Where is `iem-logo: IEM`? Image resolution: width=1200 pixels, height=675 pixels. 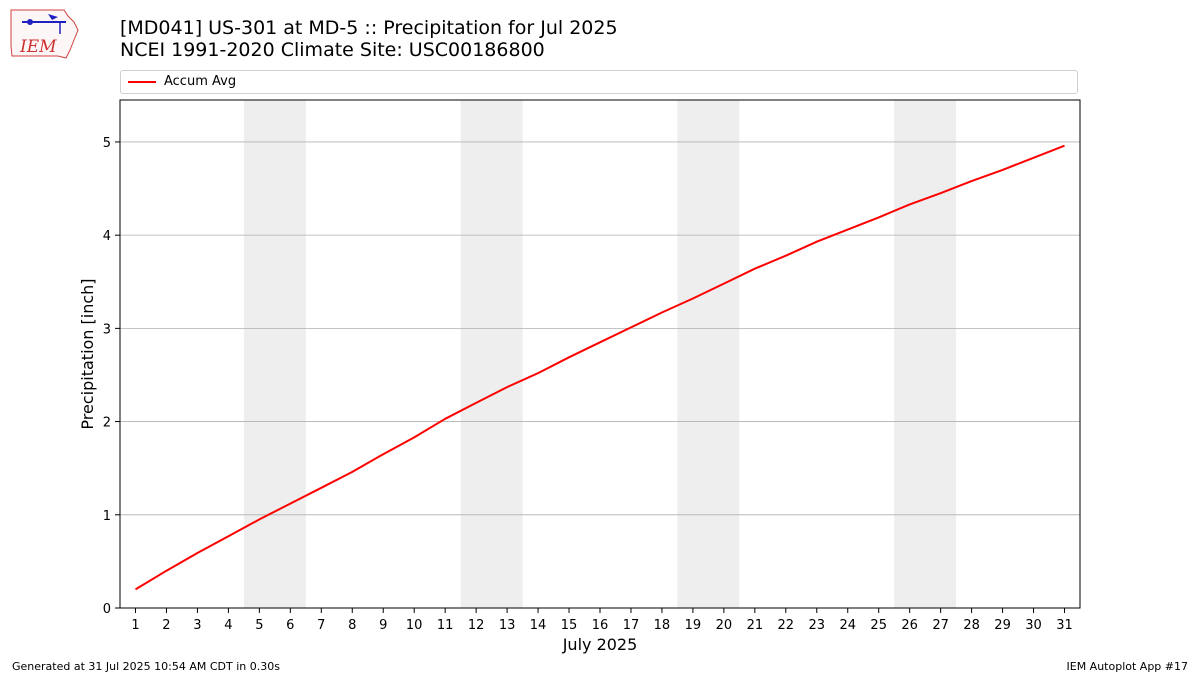
iem-logo: IEM is located at coordinates (44, 34).